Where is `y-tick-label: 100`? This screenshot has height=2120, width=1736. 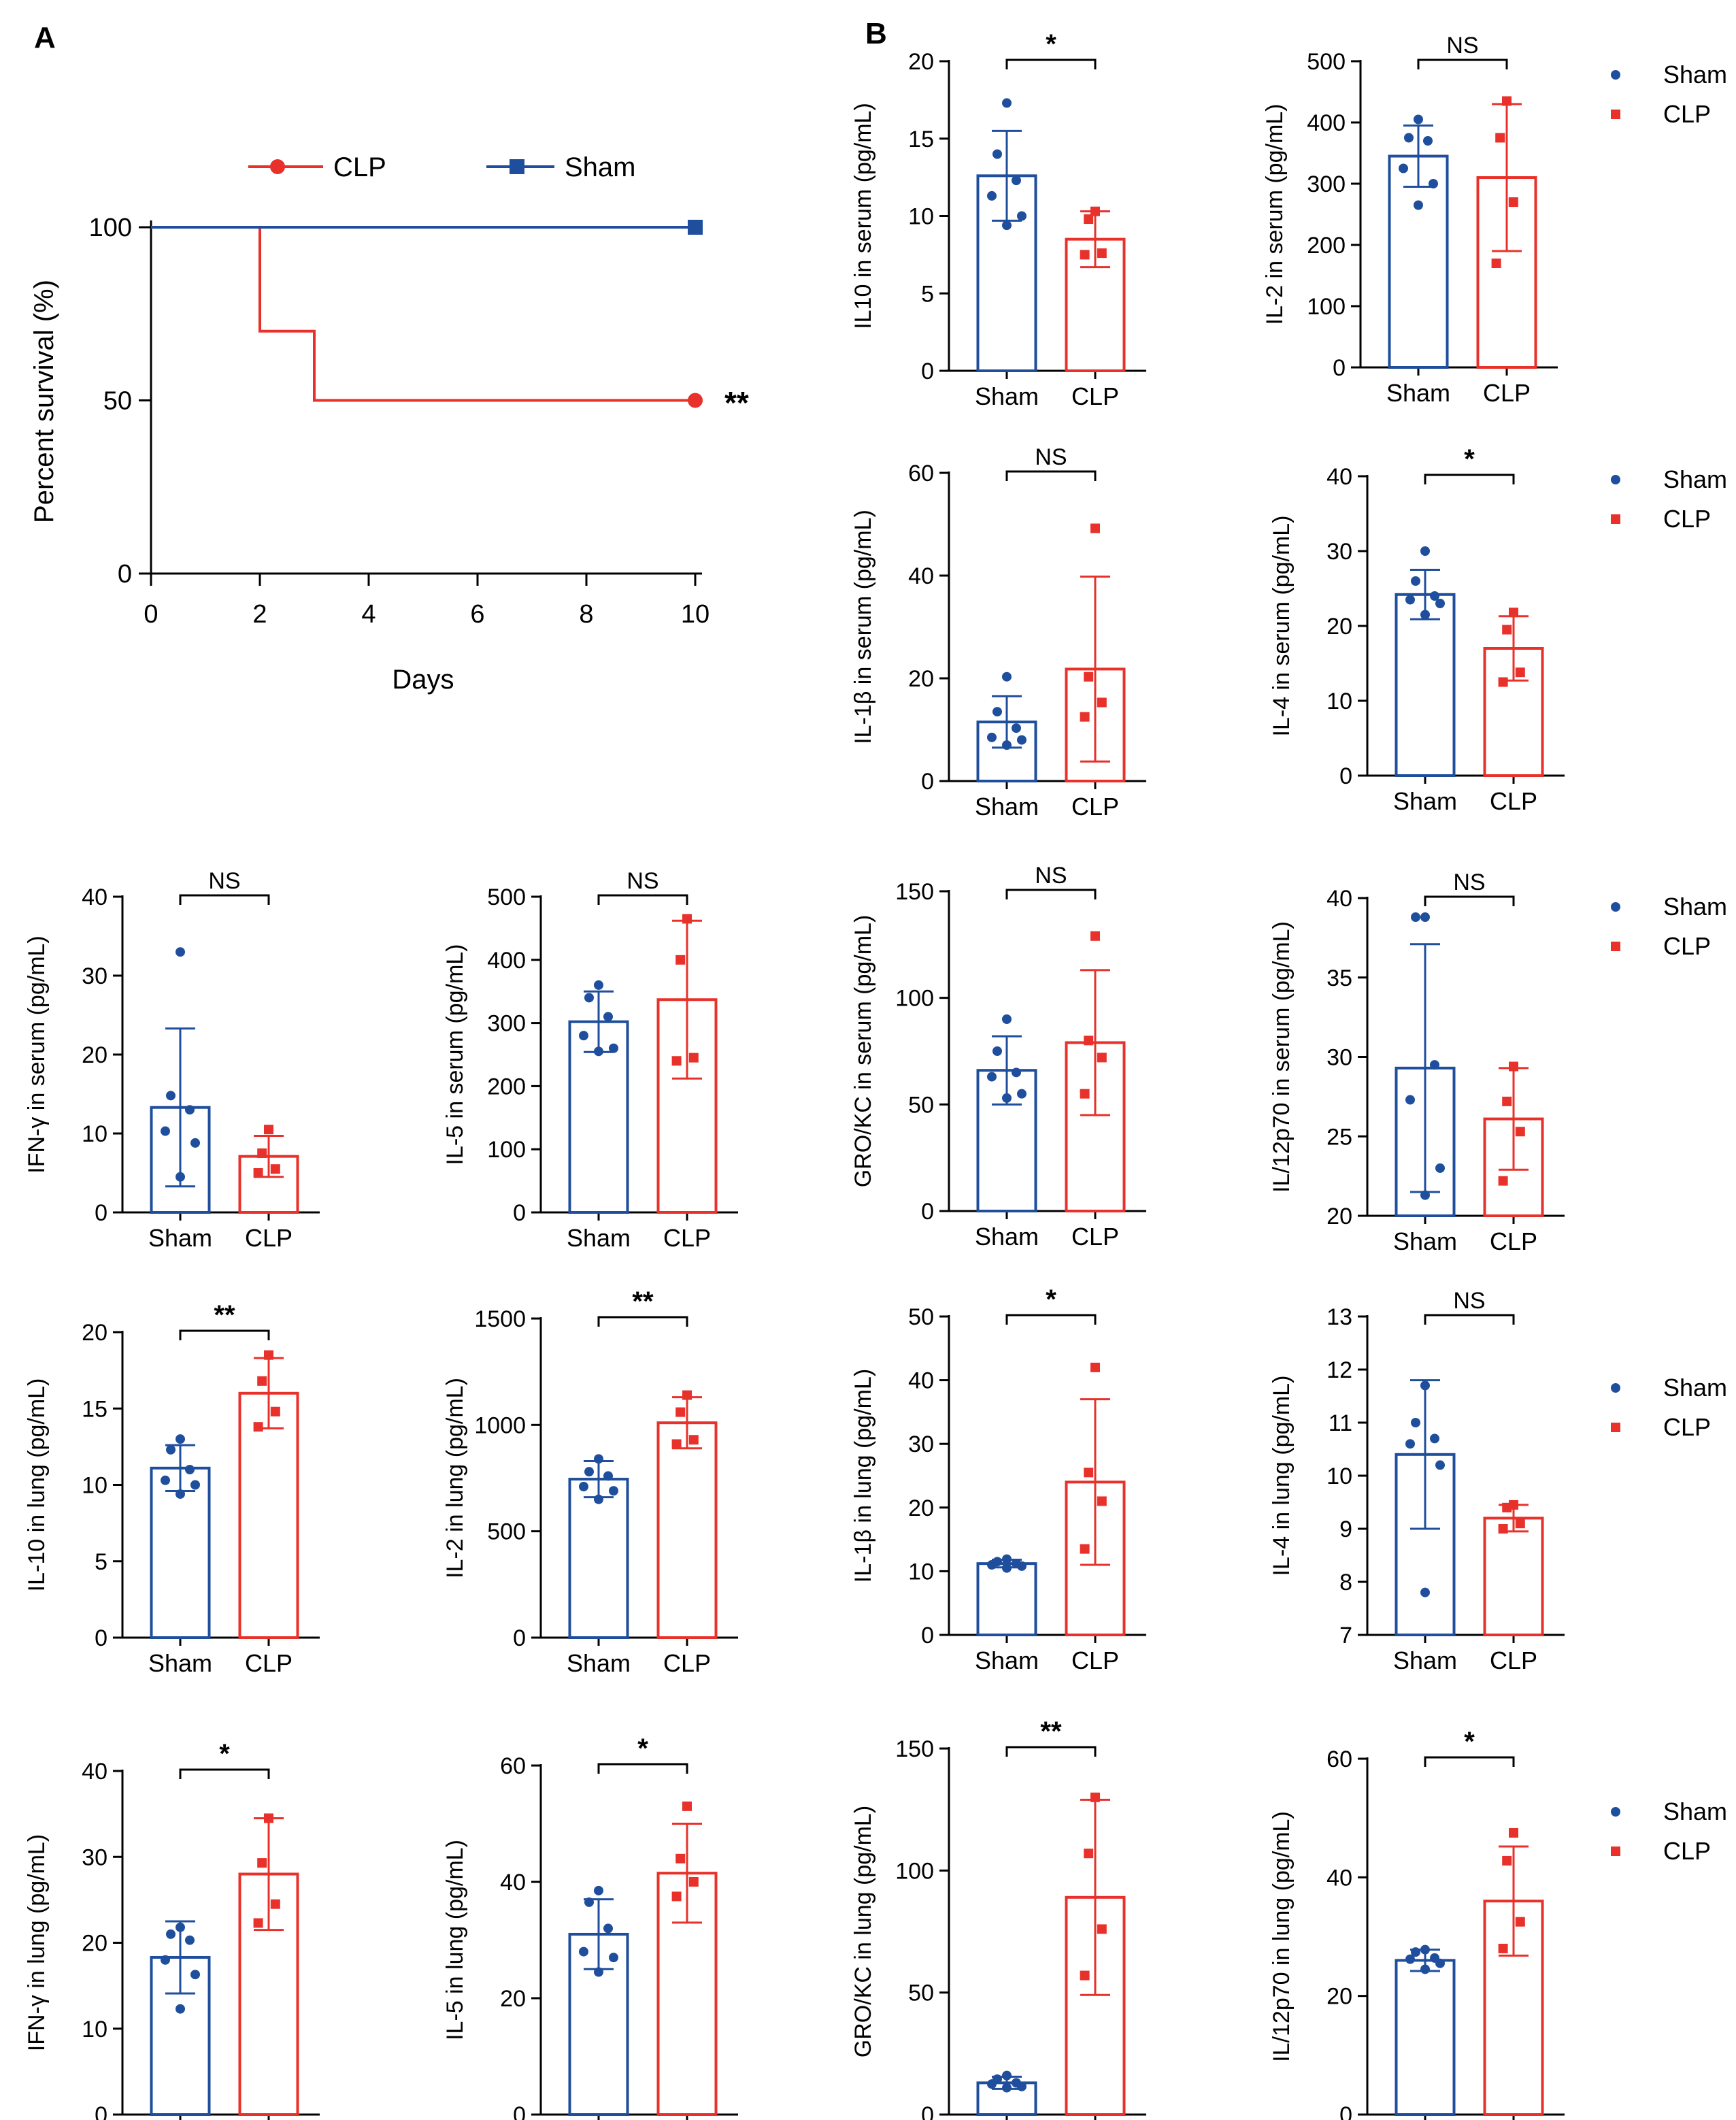
y-tick-label: 100 is located at coordinates (914, 999).